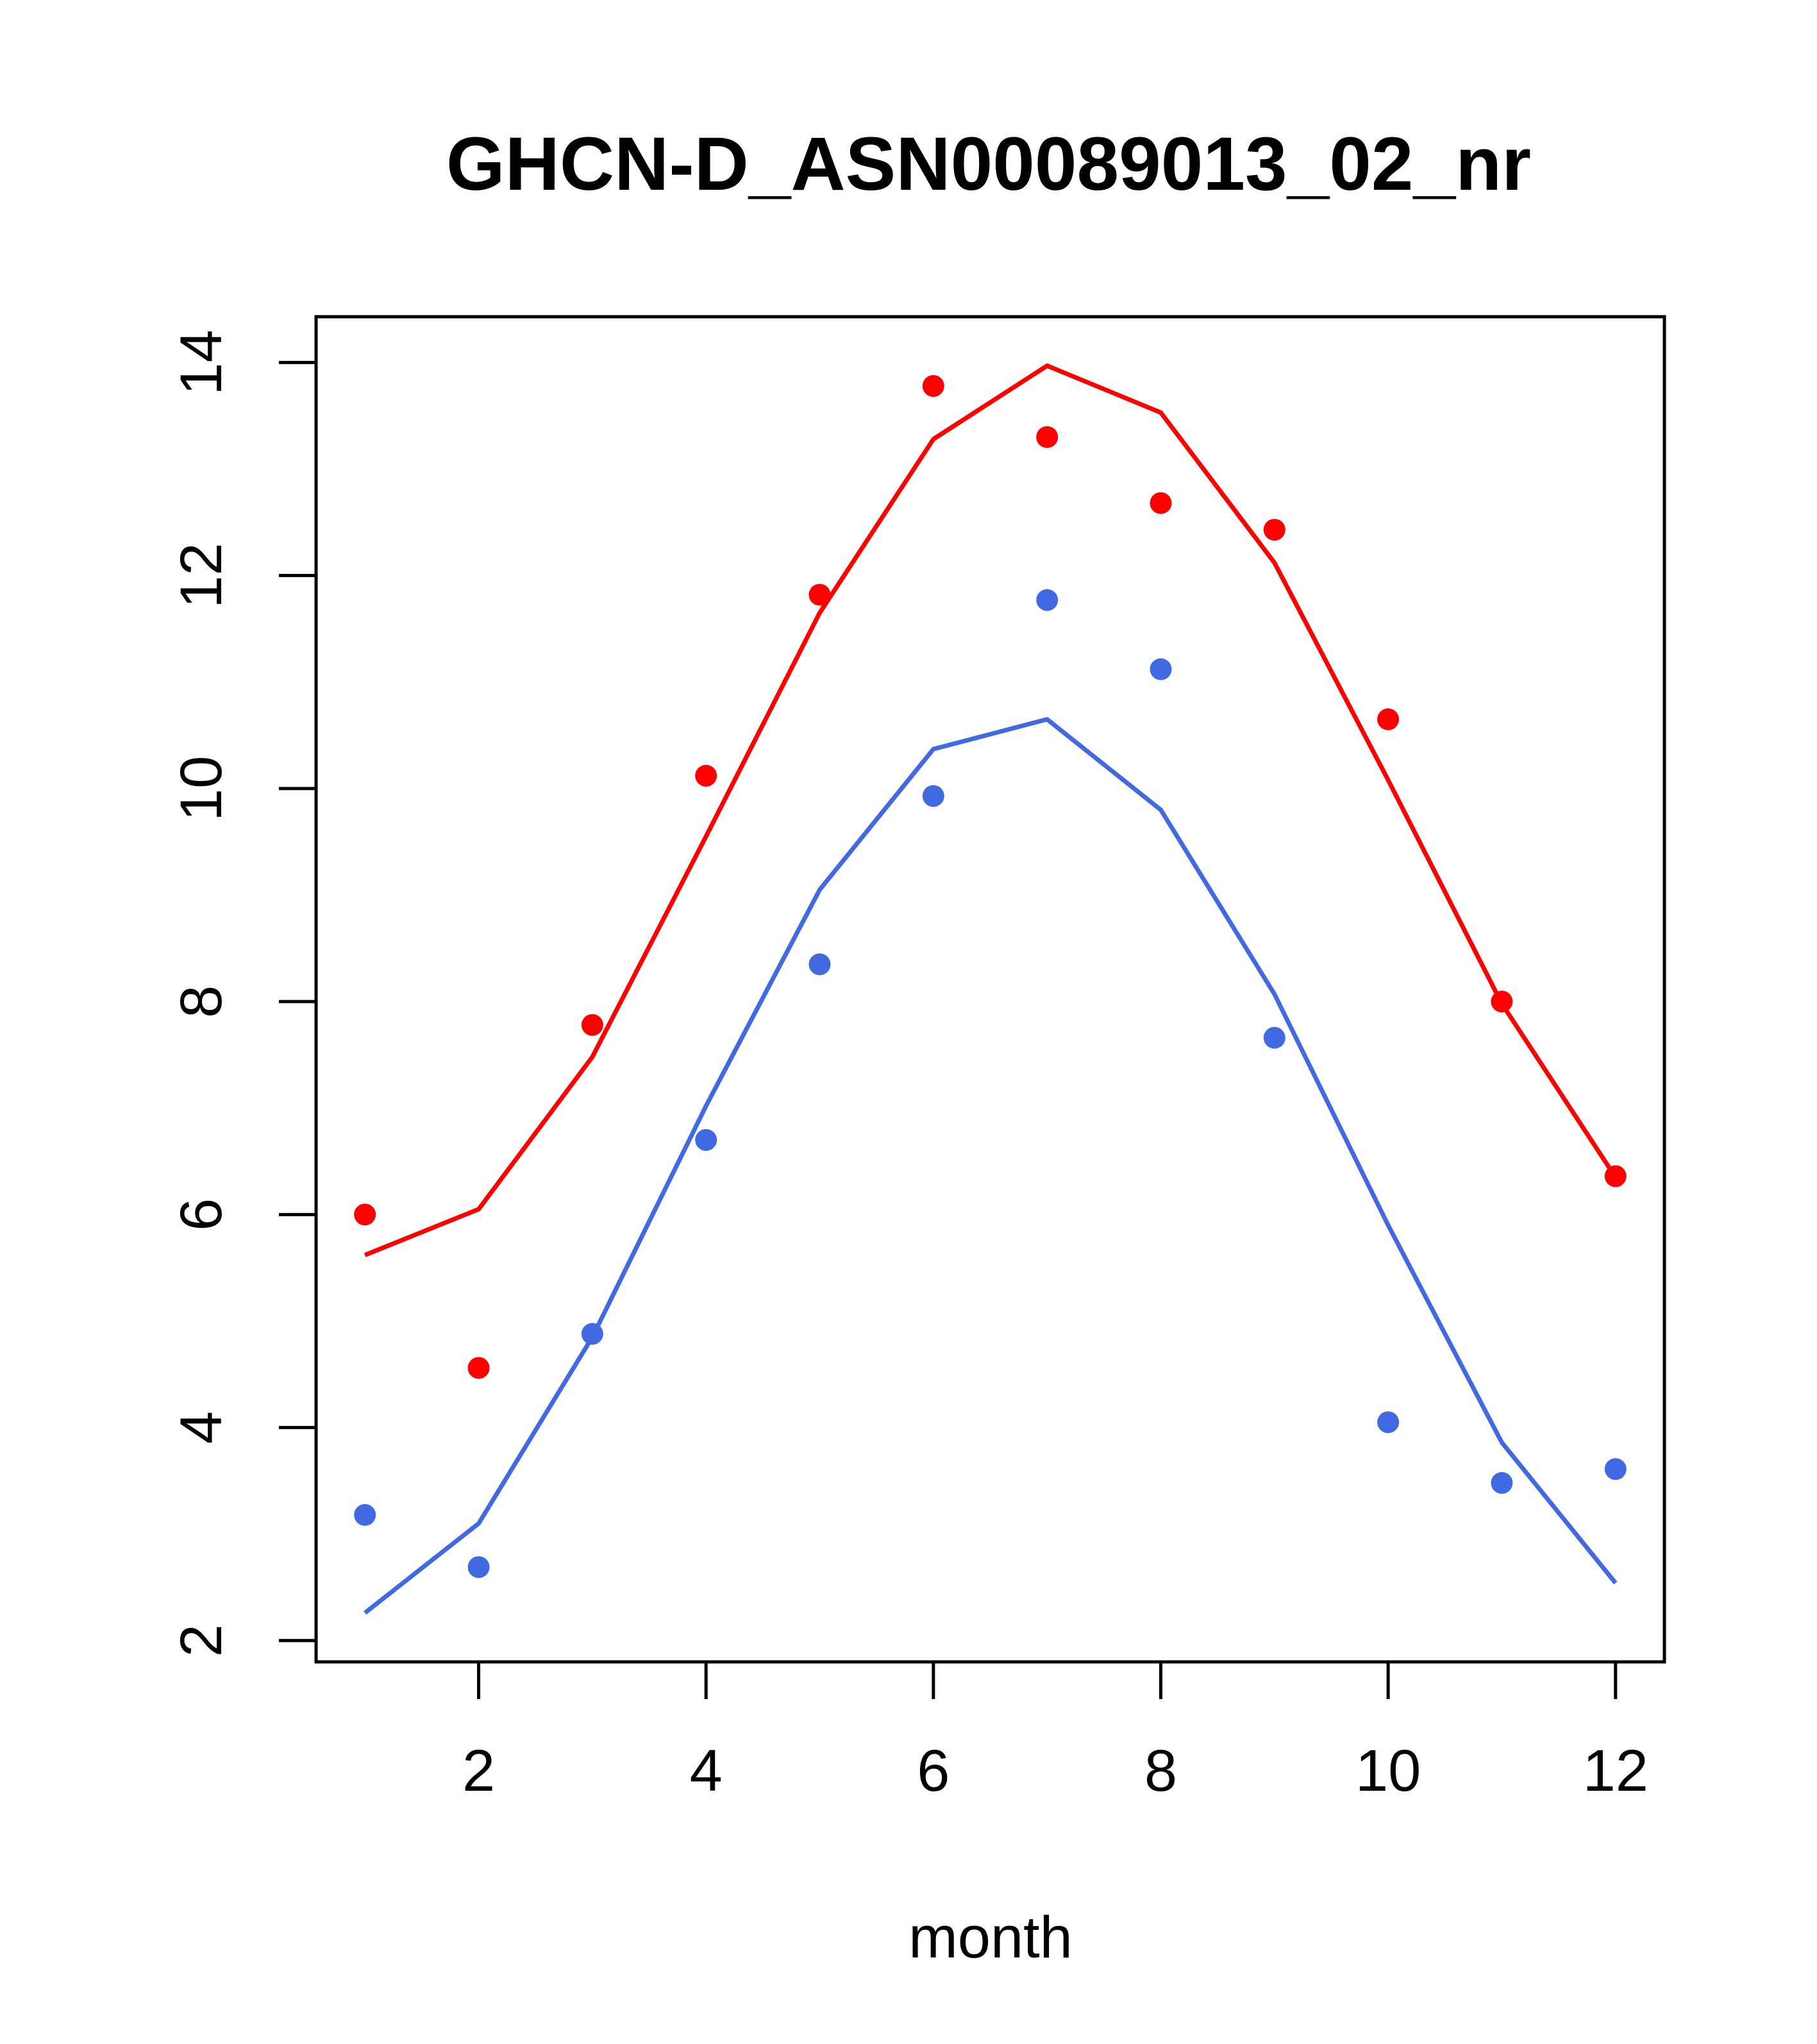 The image size is (1817, 2044). I want to click on y-tick-label: 8, so click(201, 1001).